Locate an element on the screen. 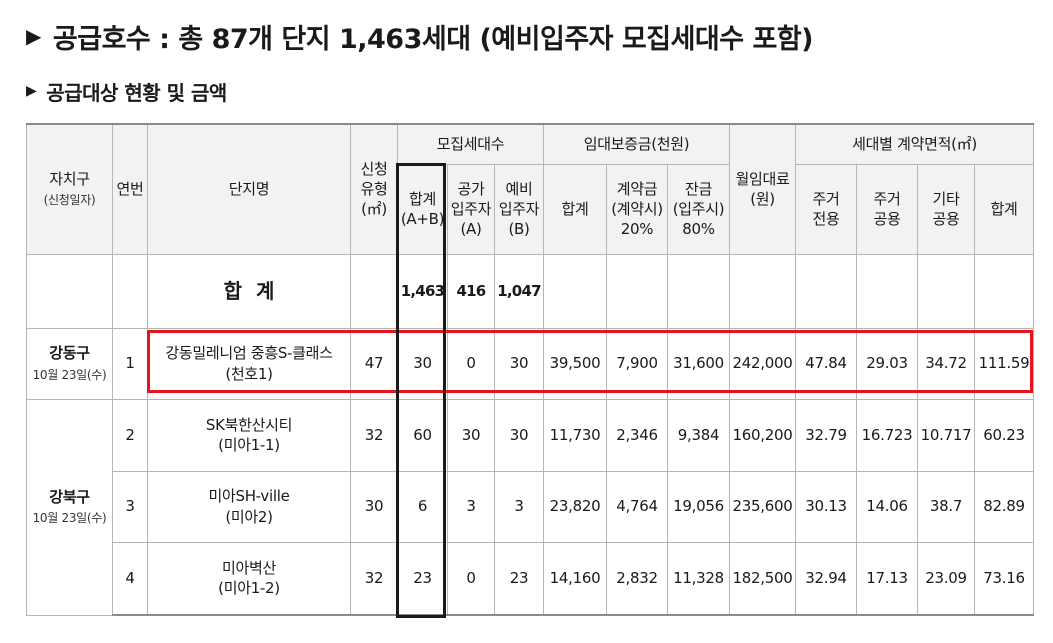 This screenshot has width=1053, height=643. complex-name: 미아SH-ville (미아2) is located at coordinates (249, 506).